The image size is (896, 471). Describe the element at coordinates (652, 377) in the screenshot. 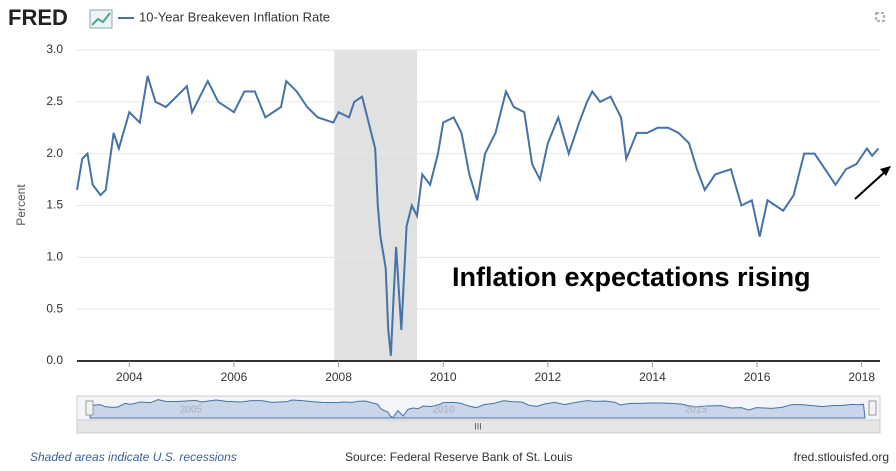

I see `x-tick-label: 2014` at that location.